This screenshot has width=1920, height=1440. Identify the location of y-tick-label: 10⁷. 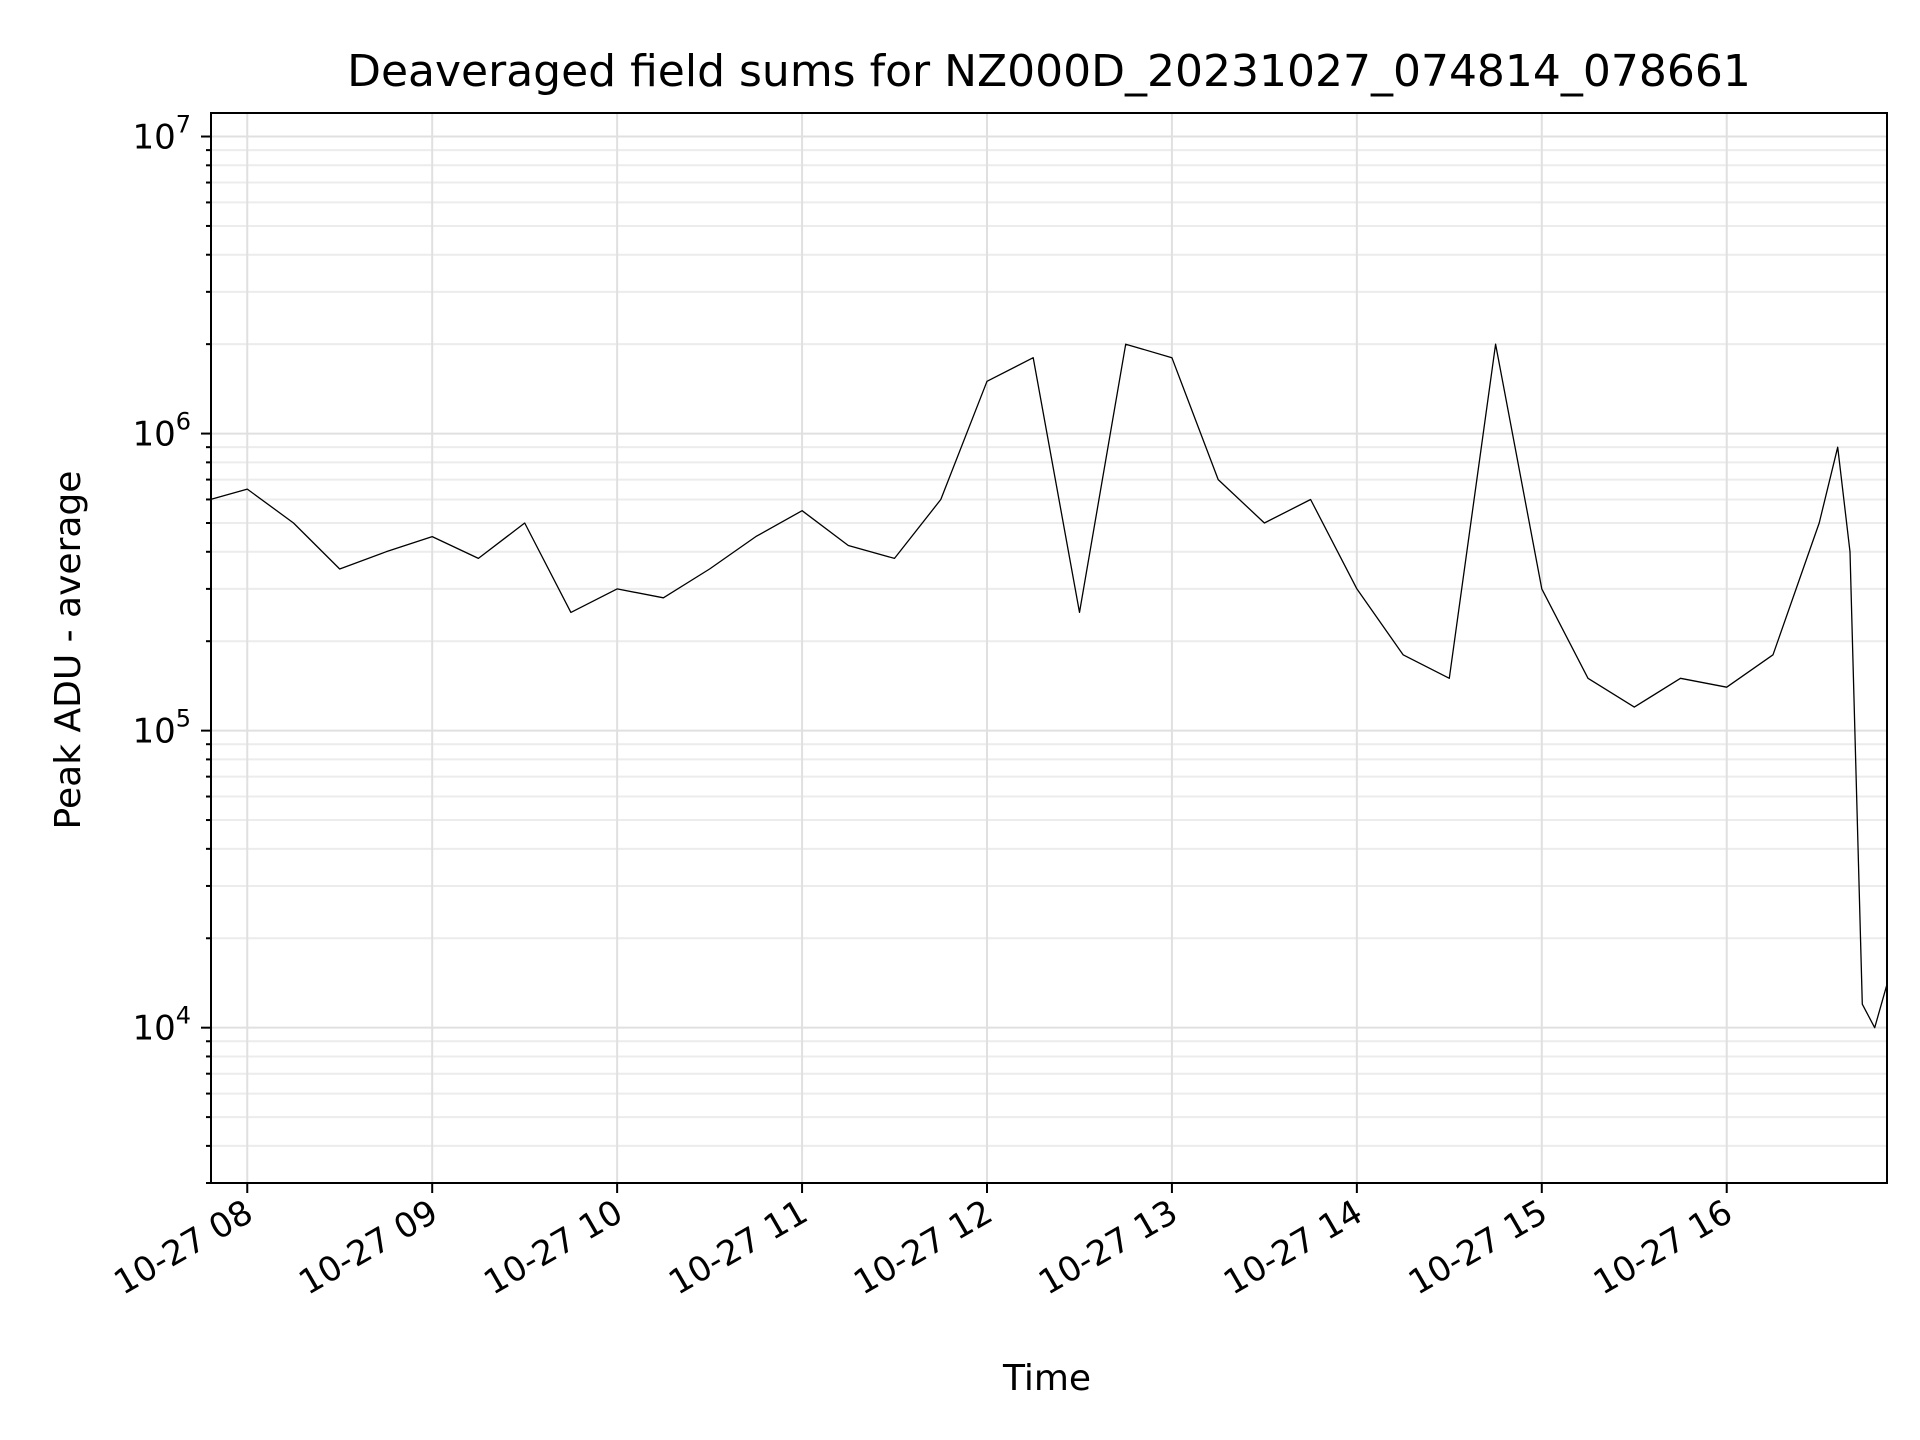
(161, 134).